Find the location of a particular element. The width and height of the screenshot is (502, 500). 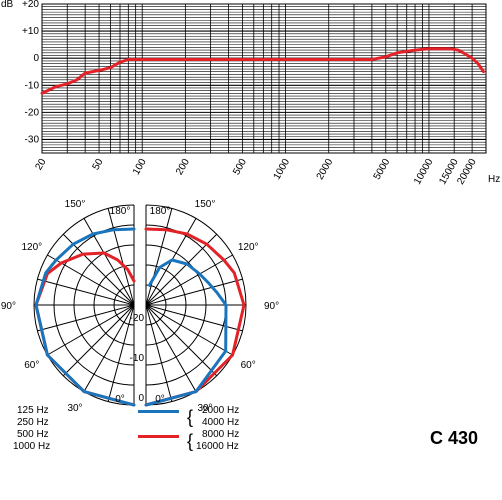

freq-y-tick-label: +10 is located at coordinates (30, 31).